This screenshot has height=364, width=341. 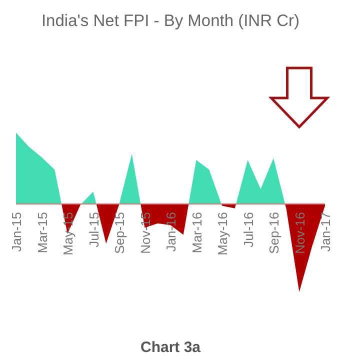 I want to click on x-tick-label: Jul-16, so click(x=248, y=230).